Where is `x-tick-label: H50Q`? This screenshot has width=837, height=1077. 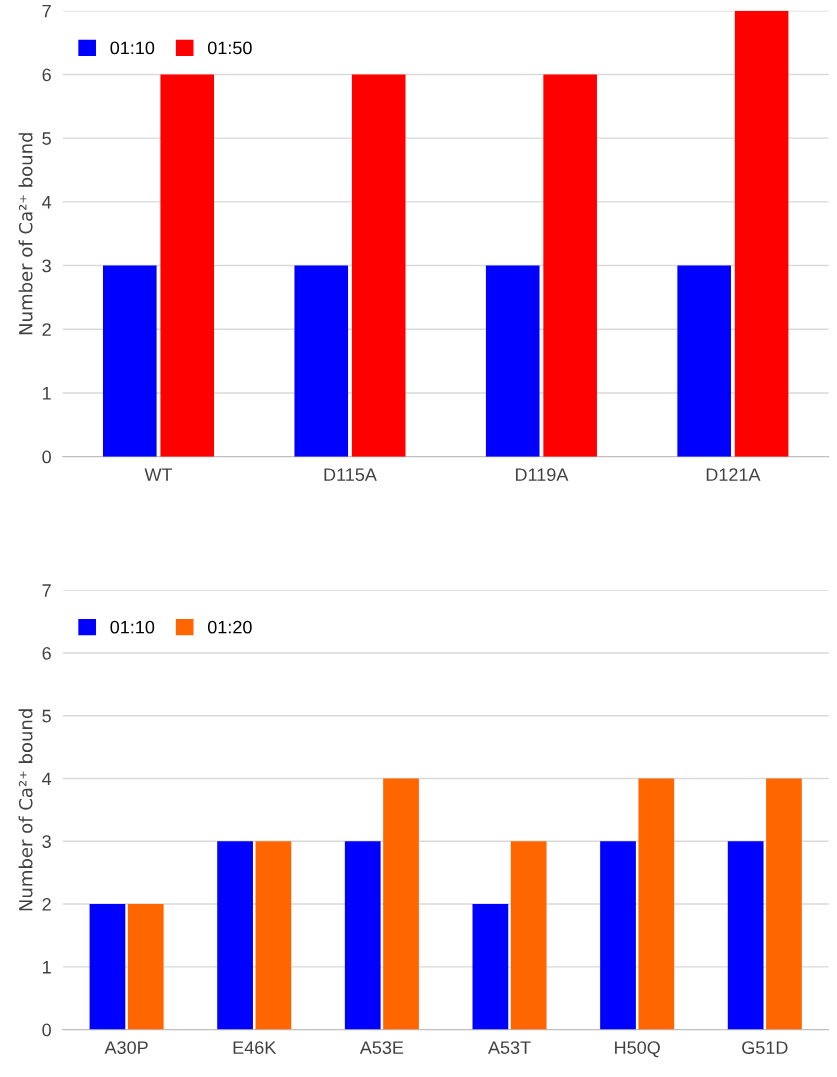 x-tick-label: H50Q is located at coordinates (637, 1049).